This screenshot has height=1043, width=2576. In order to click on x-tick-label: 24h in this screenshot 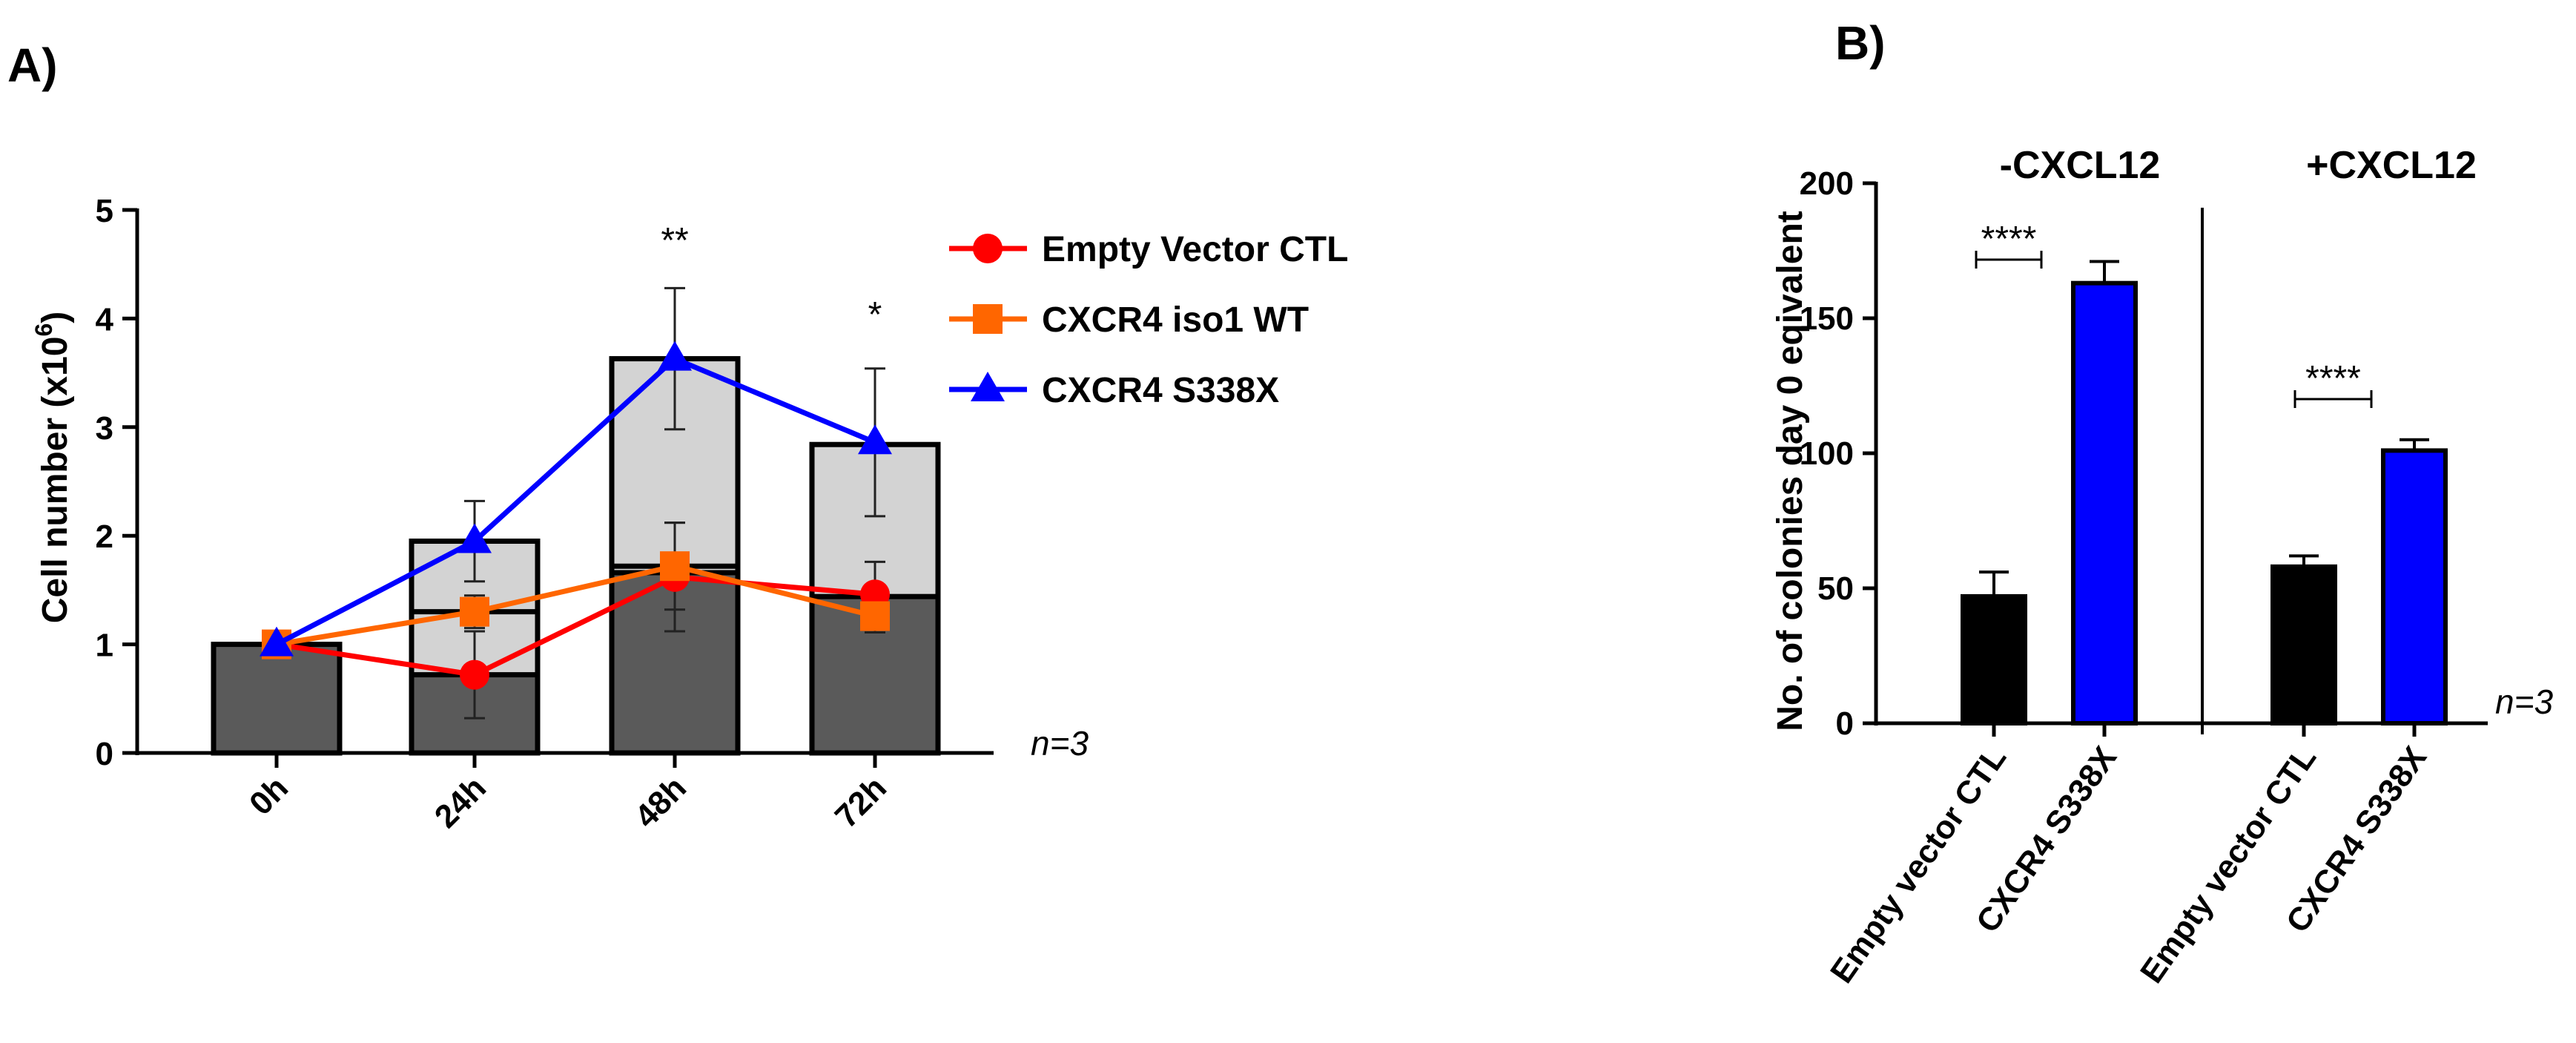, I will do `click(460, 802)`.